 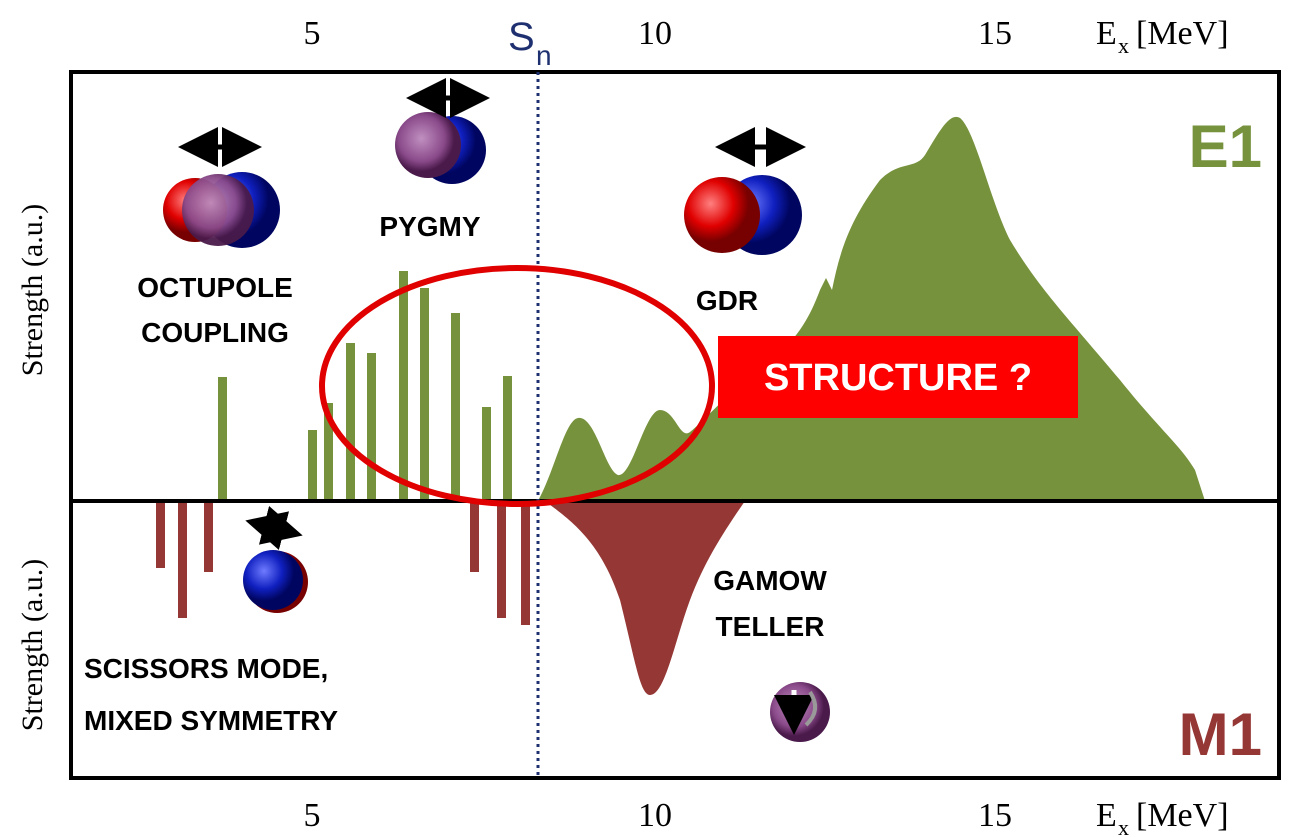 I want to click on gamow-teller-icon, so click(x=800, y=712).